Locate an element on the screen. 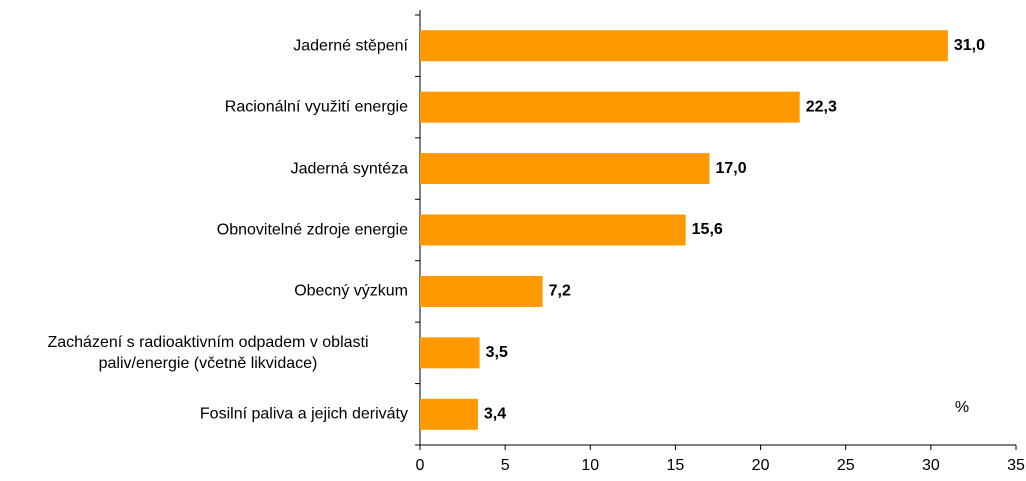  y-tick-label: Jaderné stěpení is located at coordinates (350, 46).